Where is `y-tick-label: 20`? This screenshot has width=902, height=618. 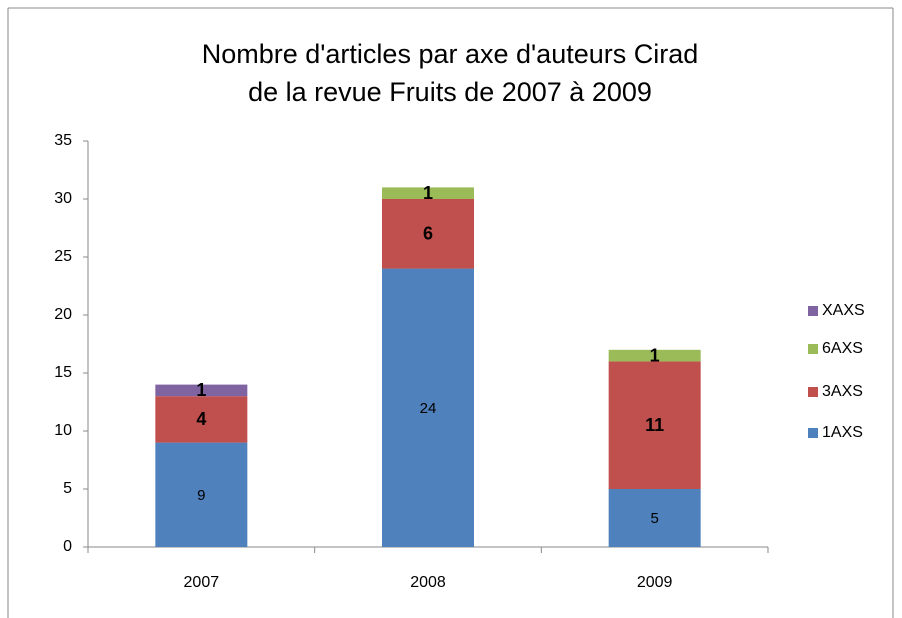 y-tick-label: 20 is located at coordinates (63, 314).